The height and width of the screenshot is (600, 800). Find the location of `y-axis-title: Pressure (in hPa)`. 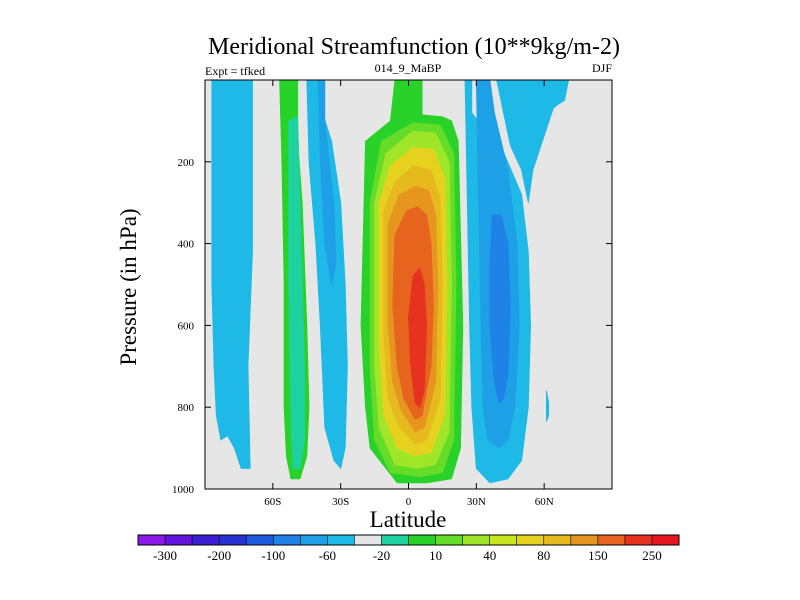

y-axis-title: Pressure (in hPa) is located at coordinates (128, 286).